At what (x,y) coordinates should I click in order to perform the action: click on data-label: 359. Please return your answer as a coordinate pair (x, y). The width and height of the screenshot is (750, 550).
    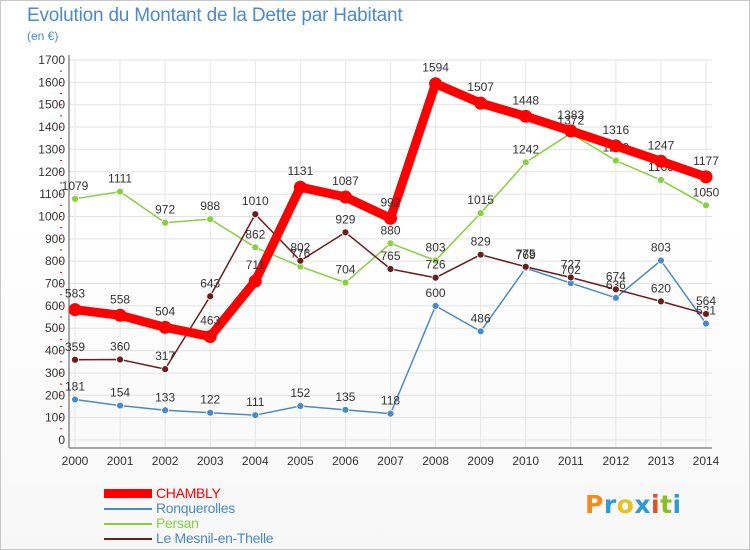
    Looking at the image, I should click on (75, 347).